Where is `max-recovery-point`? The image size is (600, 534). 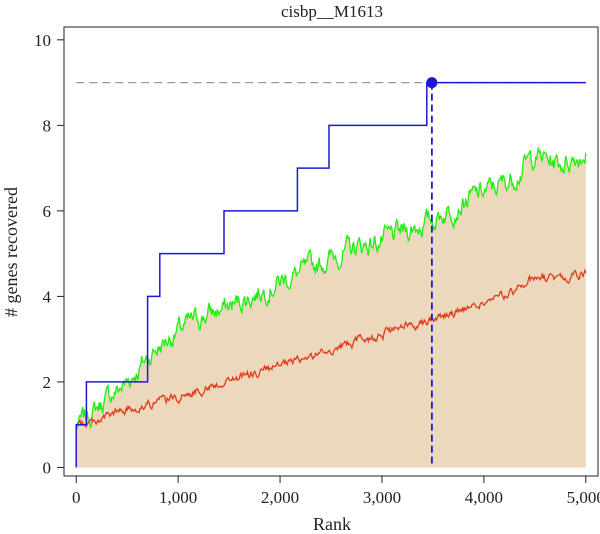
max-recovery-point is located at coordinates (432, 83).